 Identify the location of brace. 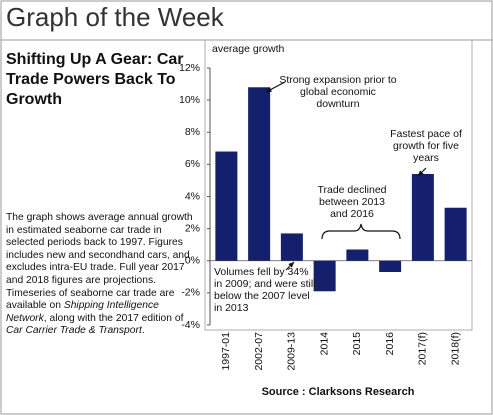
(361, 231).